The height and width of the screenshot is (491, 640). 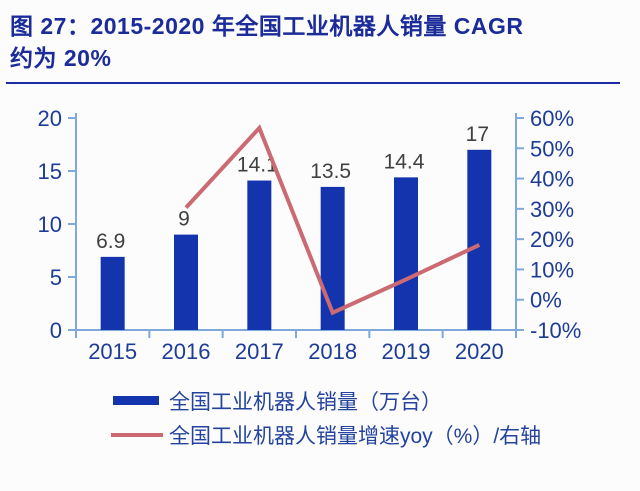 What do you see at coordinates (555, 330) in the screenshot?
I see `right-axis-tick-label: -10%` at bounding box center [555, 330].